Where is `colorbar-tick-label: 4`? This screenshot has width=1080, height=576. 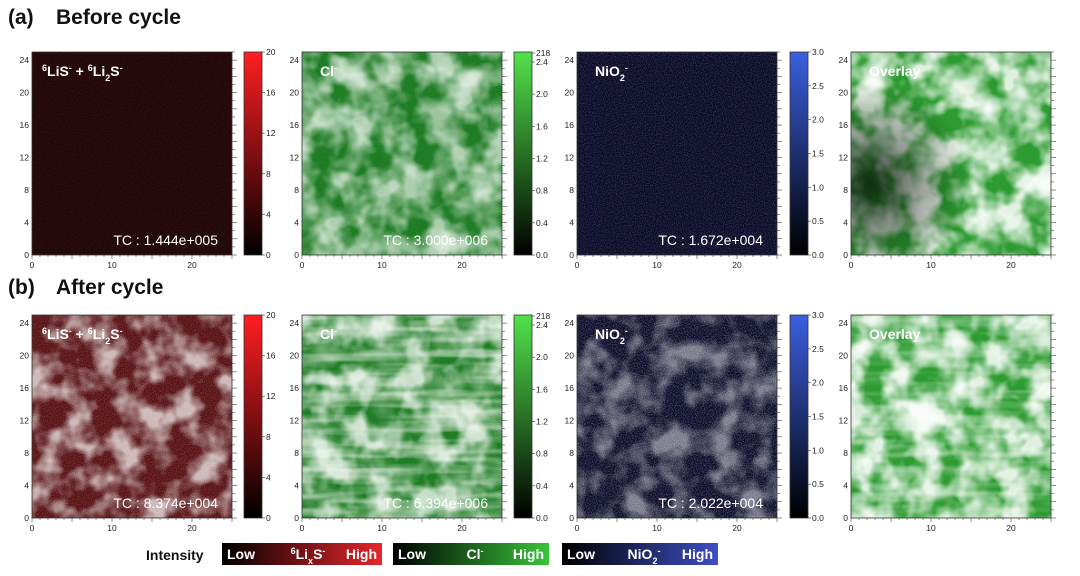 colorbar-tick-label: 4 is located at coordinates (268, 214).